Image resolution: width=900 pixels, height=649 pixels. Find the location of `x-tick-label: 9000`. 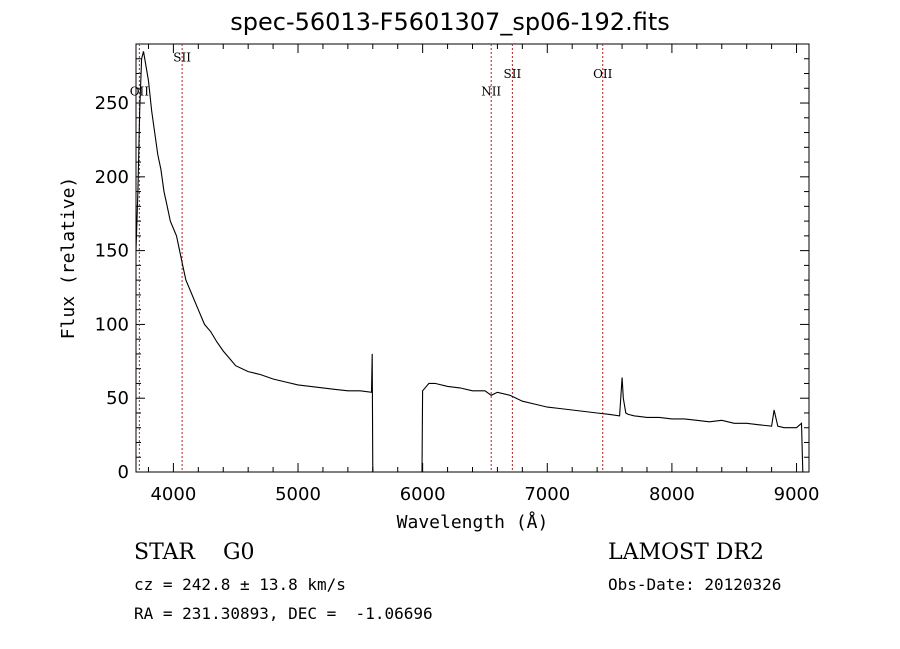

x-tick-label: 9000 is located at coordinates (797, 494).